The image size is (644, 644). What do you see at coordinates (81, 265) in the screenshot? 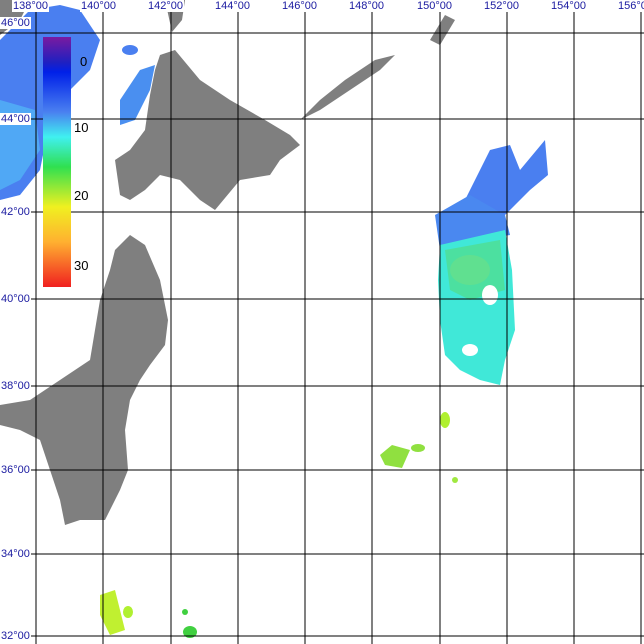
I see `colorbar-tick: 30` at bounding box center [81, 265].